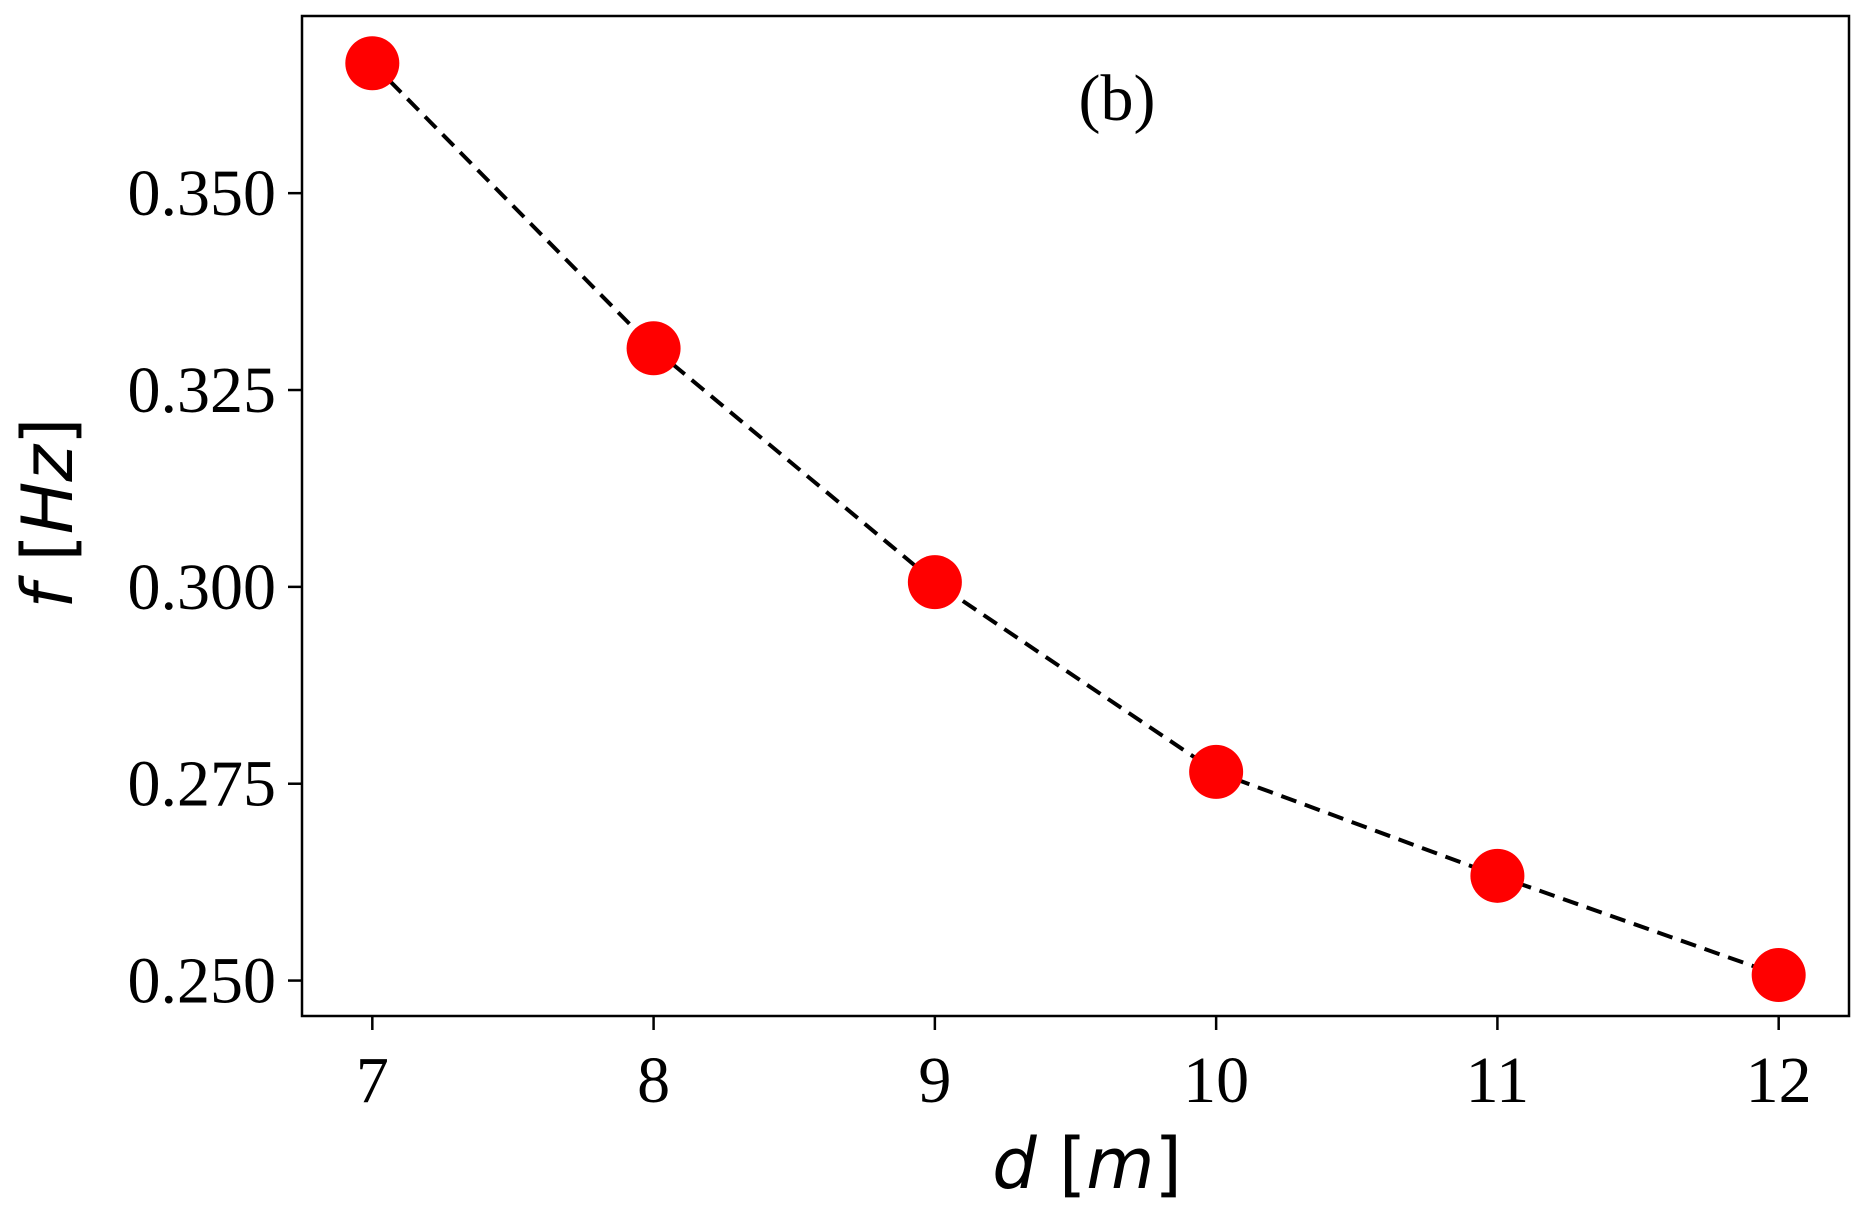 The image size is (1861, 1216). I want to click on y-tick-label: 0.325, so click(202, 390).